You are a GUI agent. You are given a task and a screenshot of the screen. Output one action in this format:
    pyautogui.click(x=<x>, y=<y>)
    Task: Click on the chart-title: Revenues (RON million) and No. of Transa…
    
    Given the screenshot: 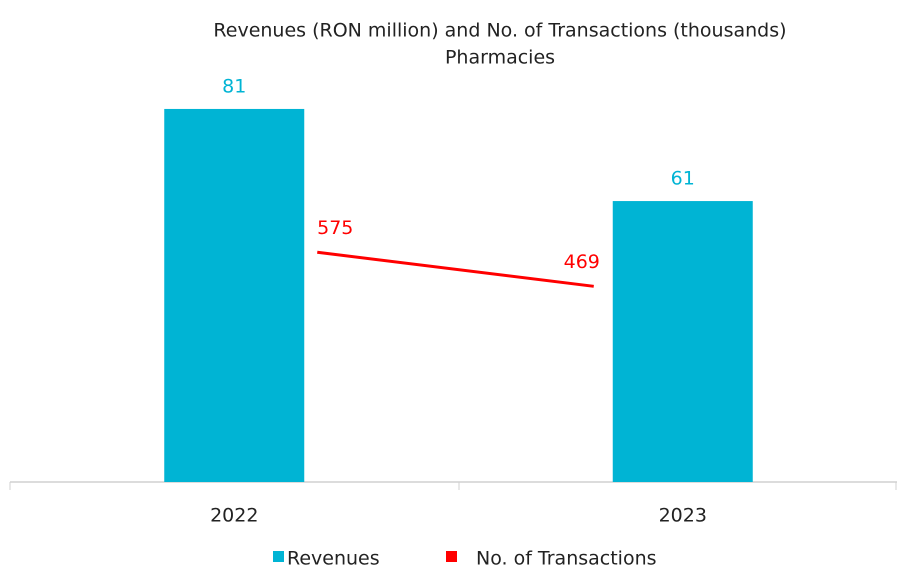 What is the action you would take?
    pyautogui.click(x=499, y=31)
    